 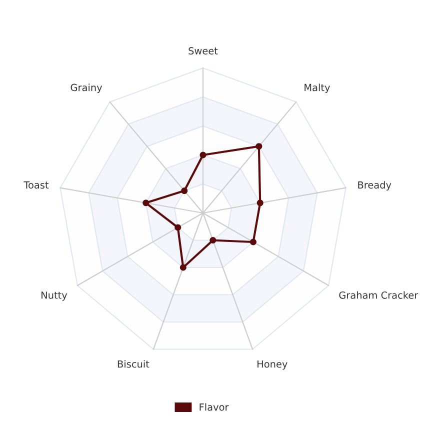 I want to click on spoke-label: Sweet, so click(x=203, y=51).